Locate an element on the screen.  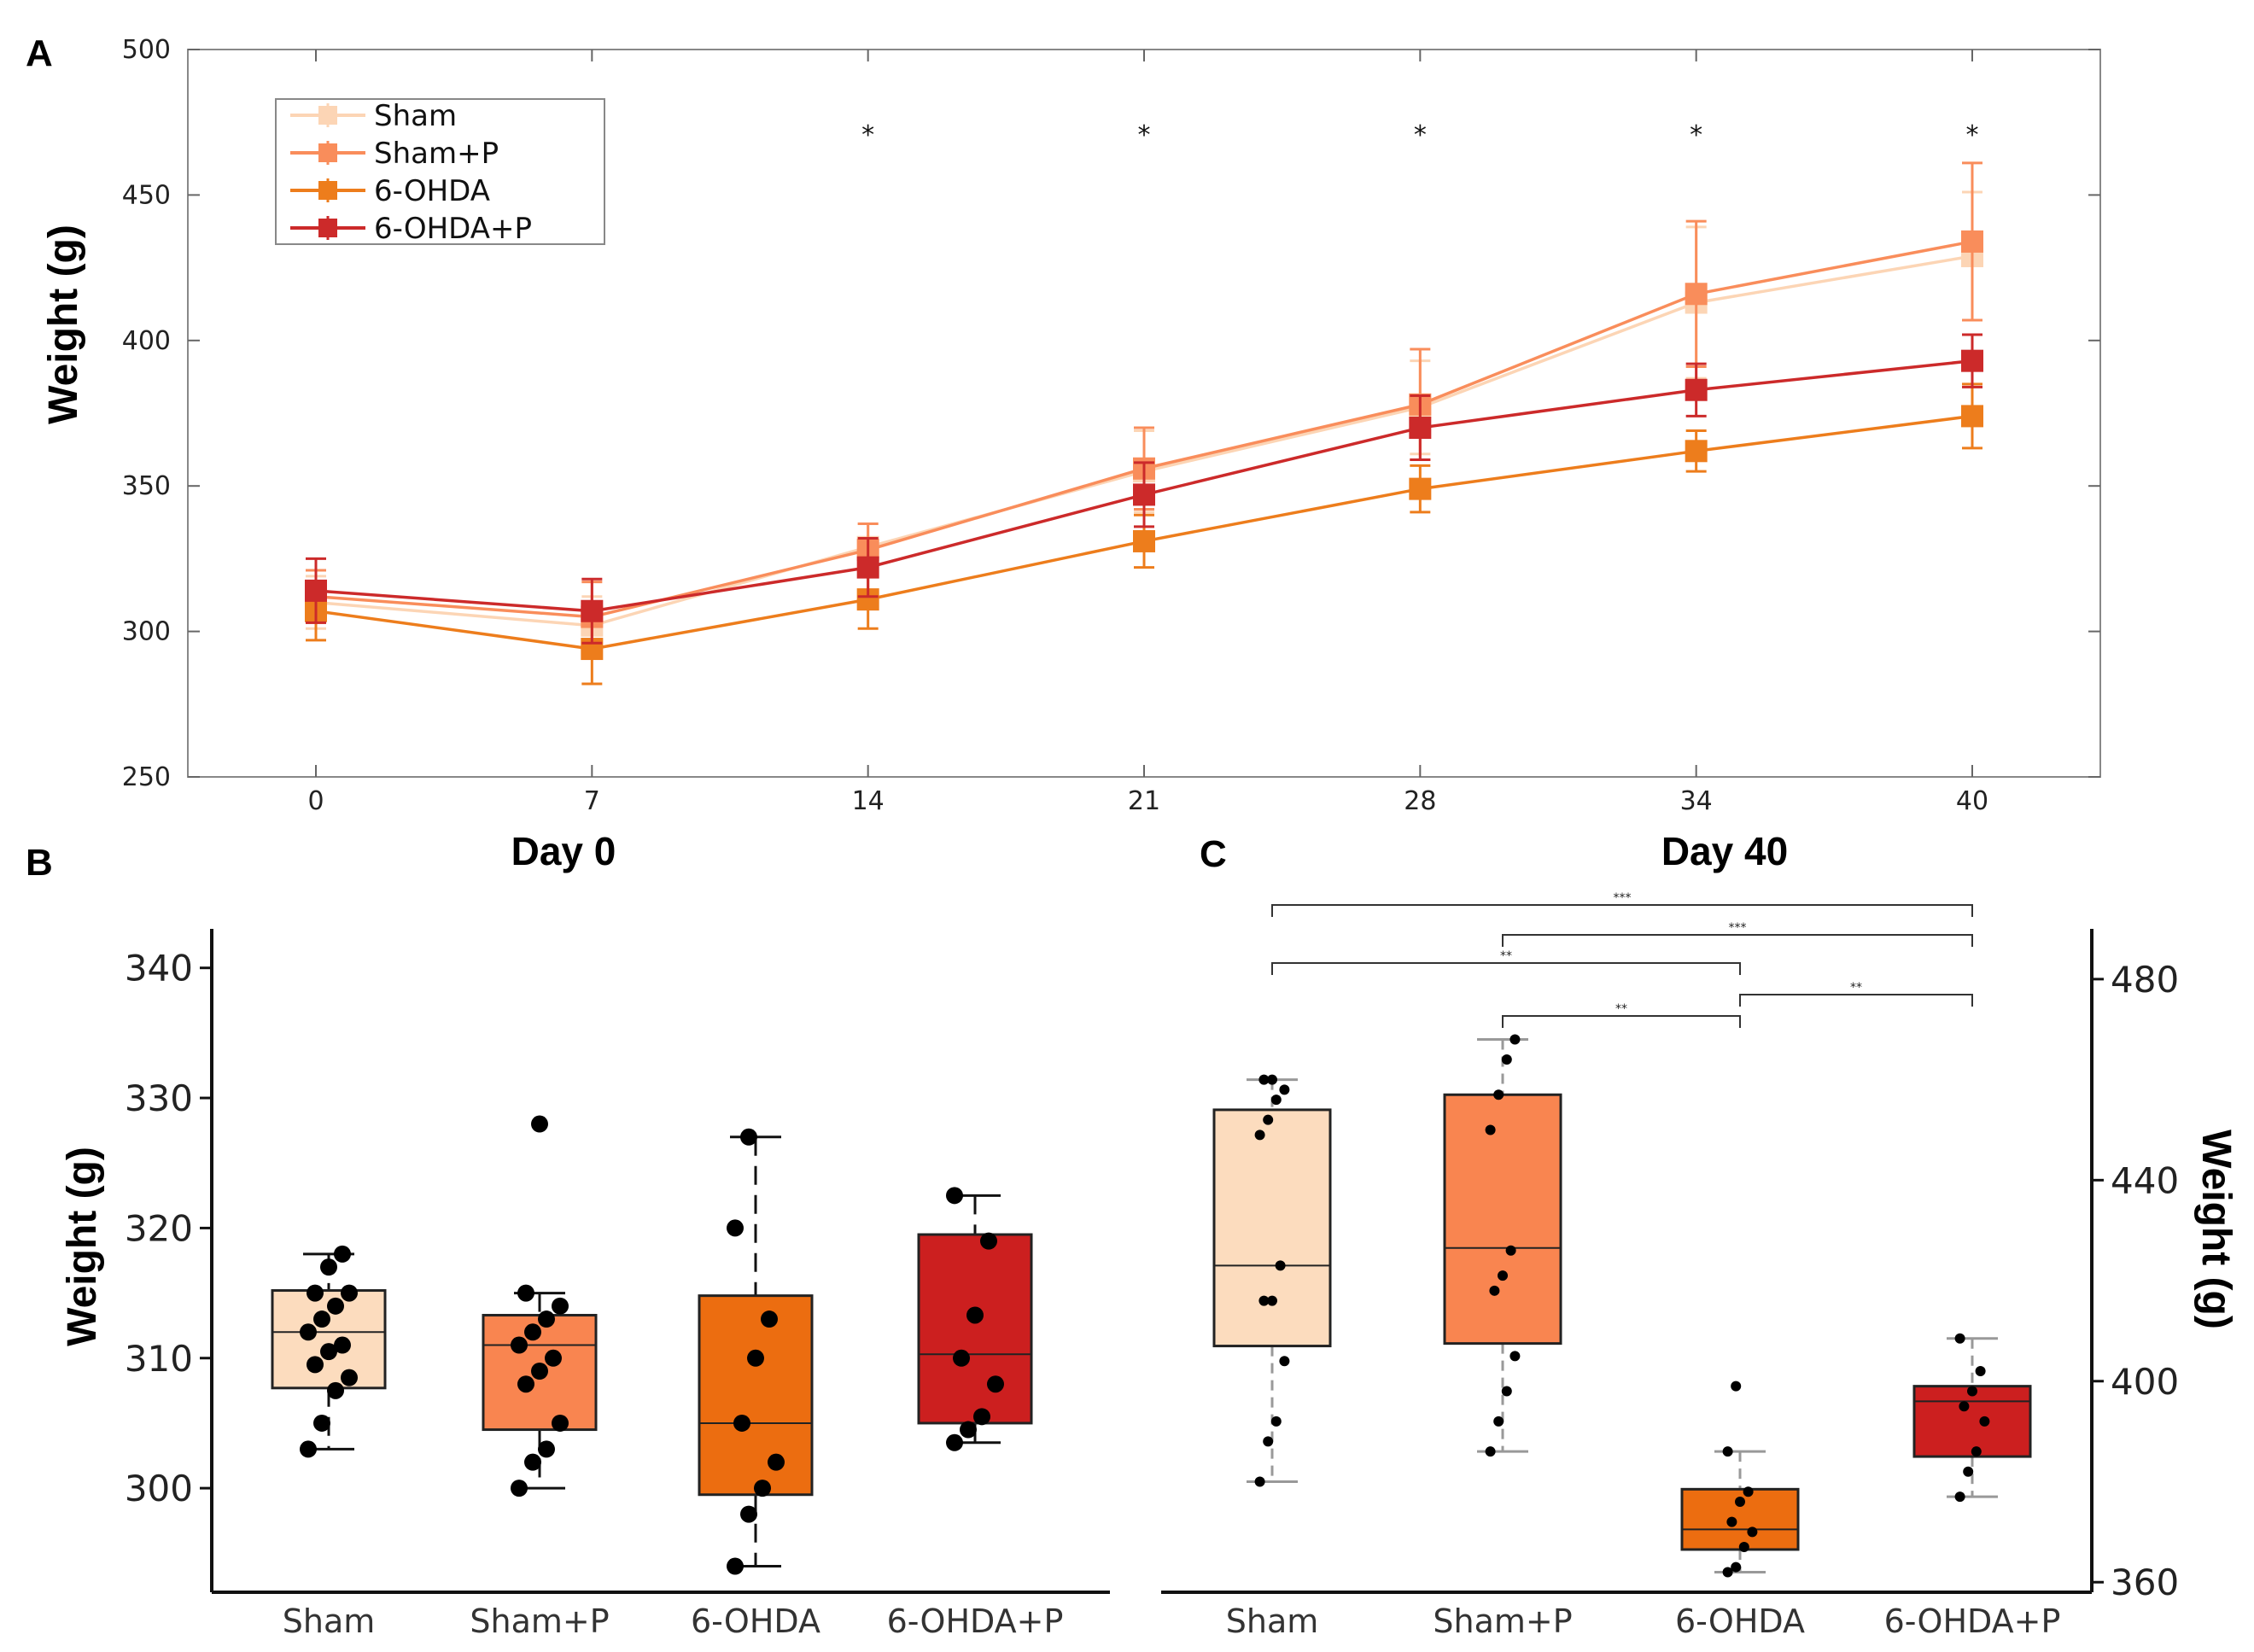
panel-c-ylabel: Weight (g) is located at coordinates (2216, 1229).